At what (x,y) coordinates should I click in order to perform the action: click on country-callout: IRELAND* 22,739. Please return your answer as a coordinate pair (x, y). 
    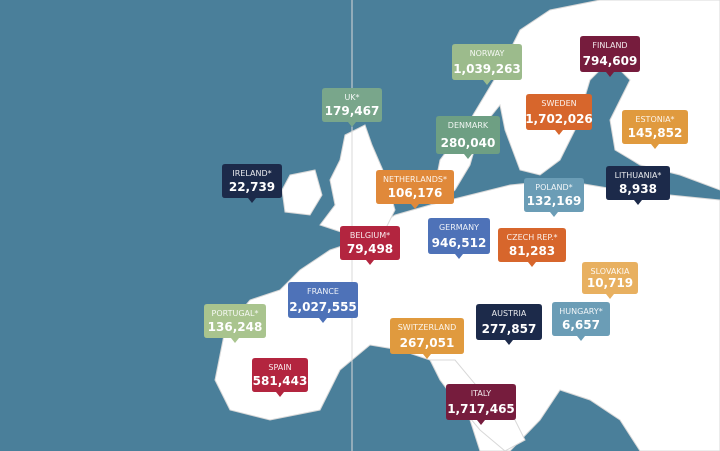
    Looking at the image, I should click on (252, 183).